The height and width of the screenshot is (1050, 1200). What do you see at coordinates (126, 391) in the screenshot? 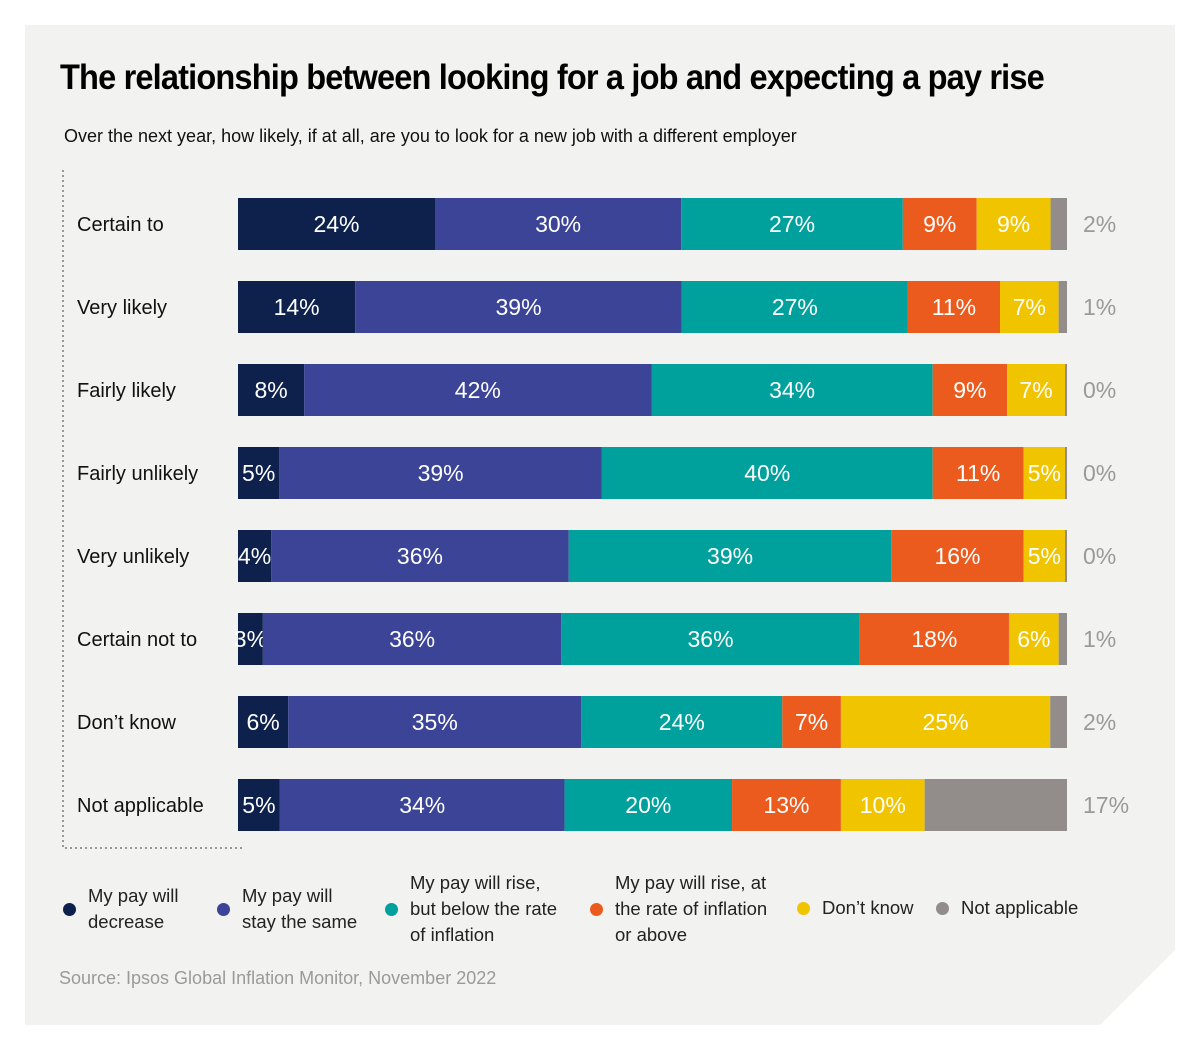
I see `category-label: Fairly likely` at bounding box center [126, 391].